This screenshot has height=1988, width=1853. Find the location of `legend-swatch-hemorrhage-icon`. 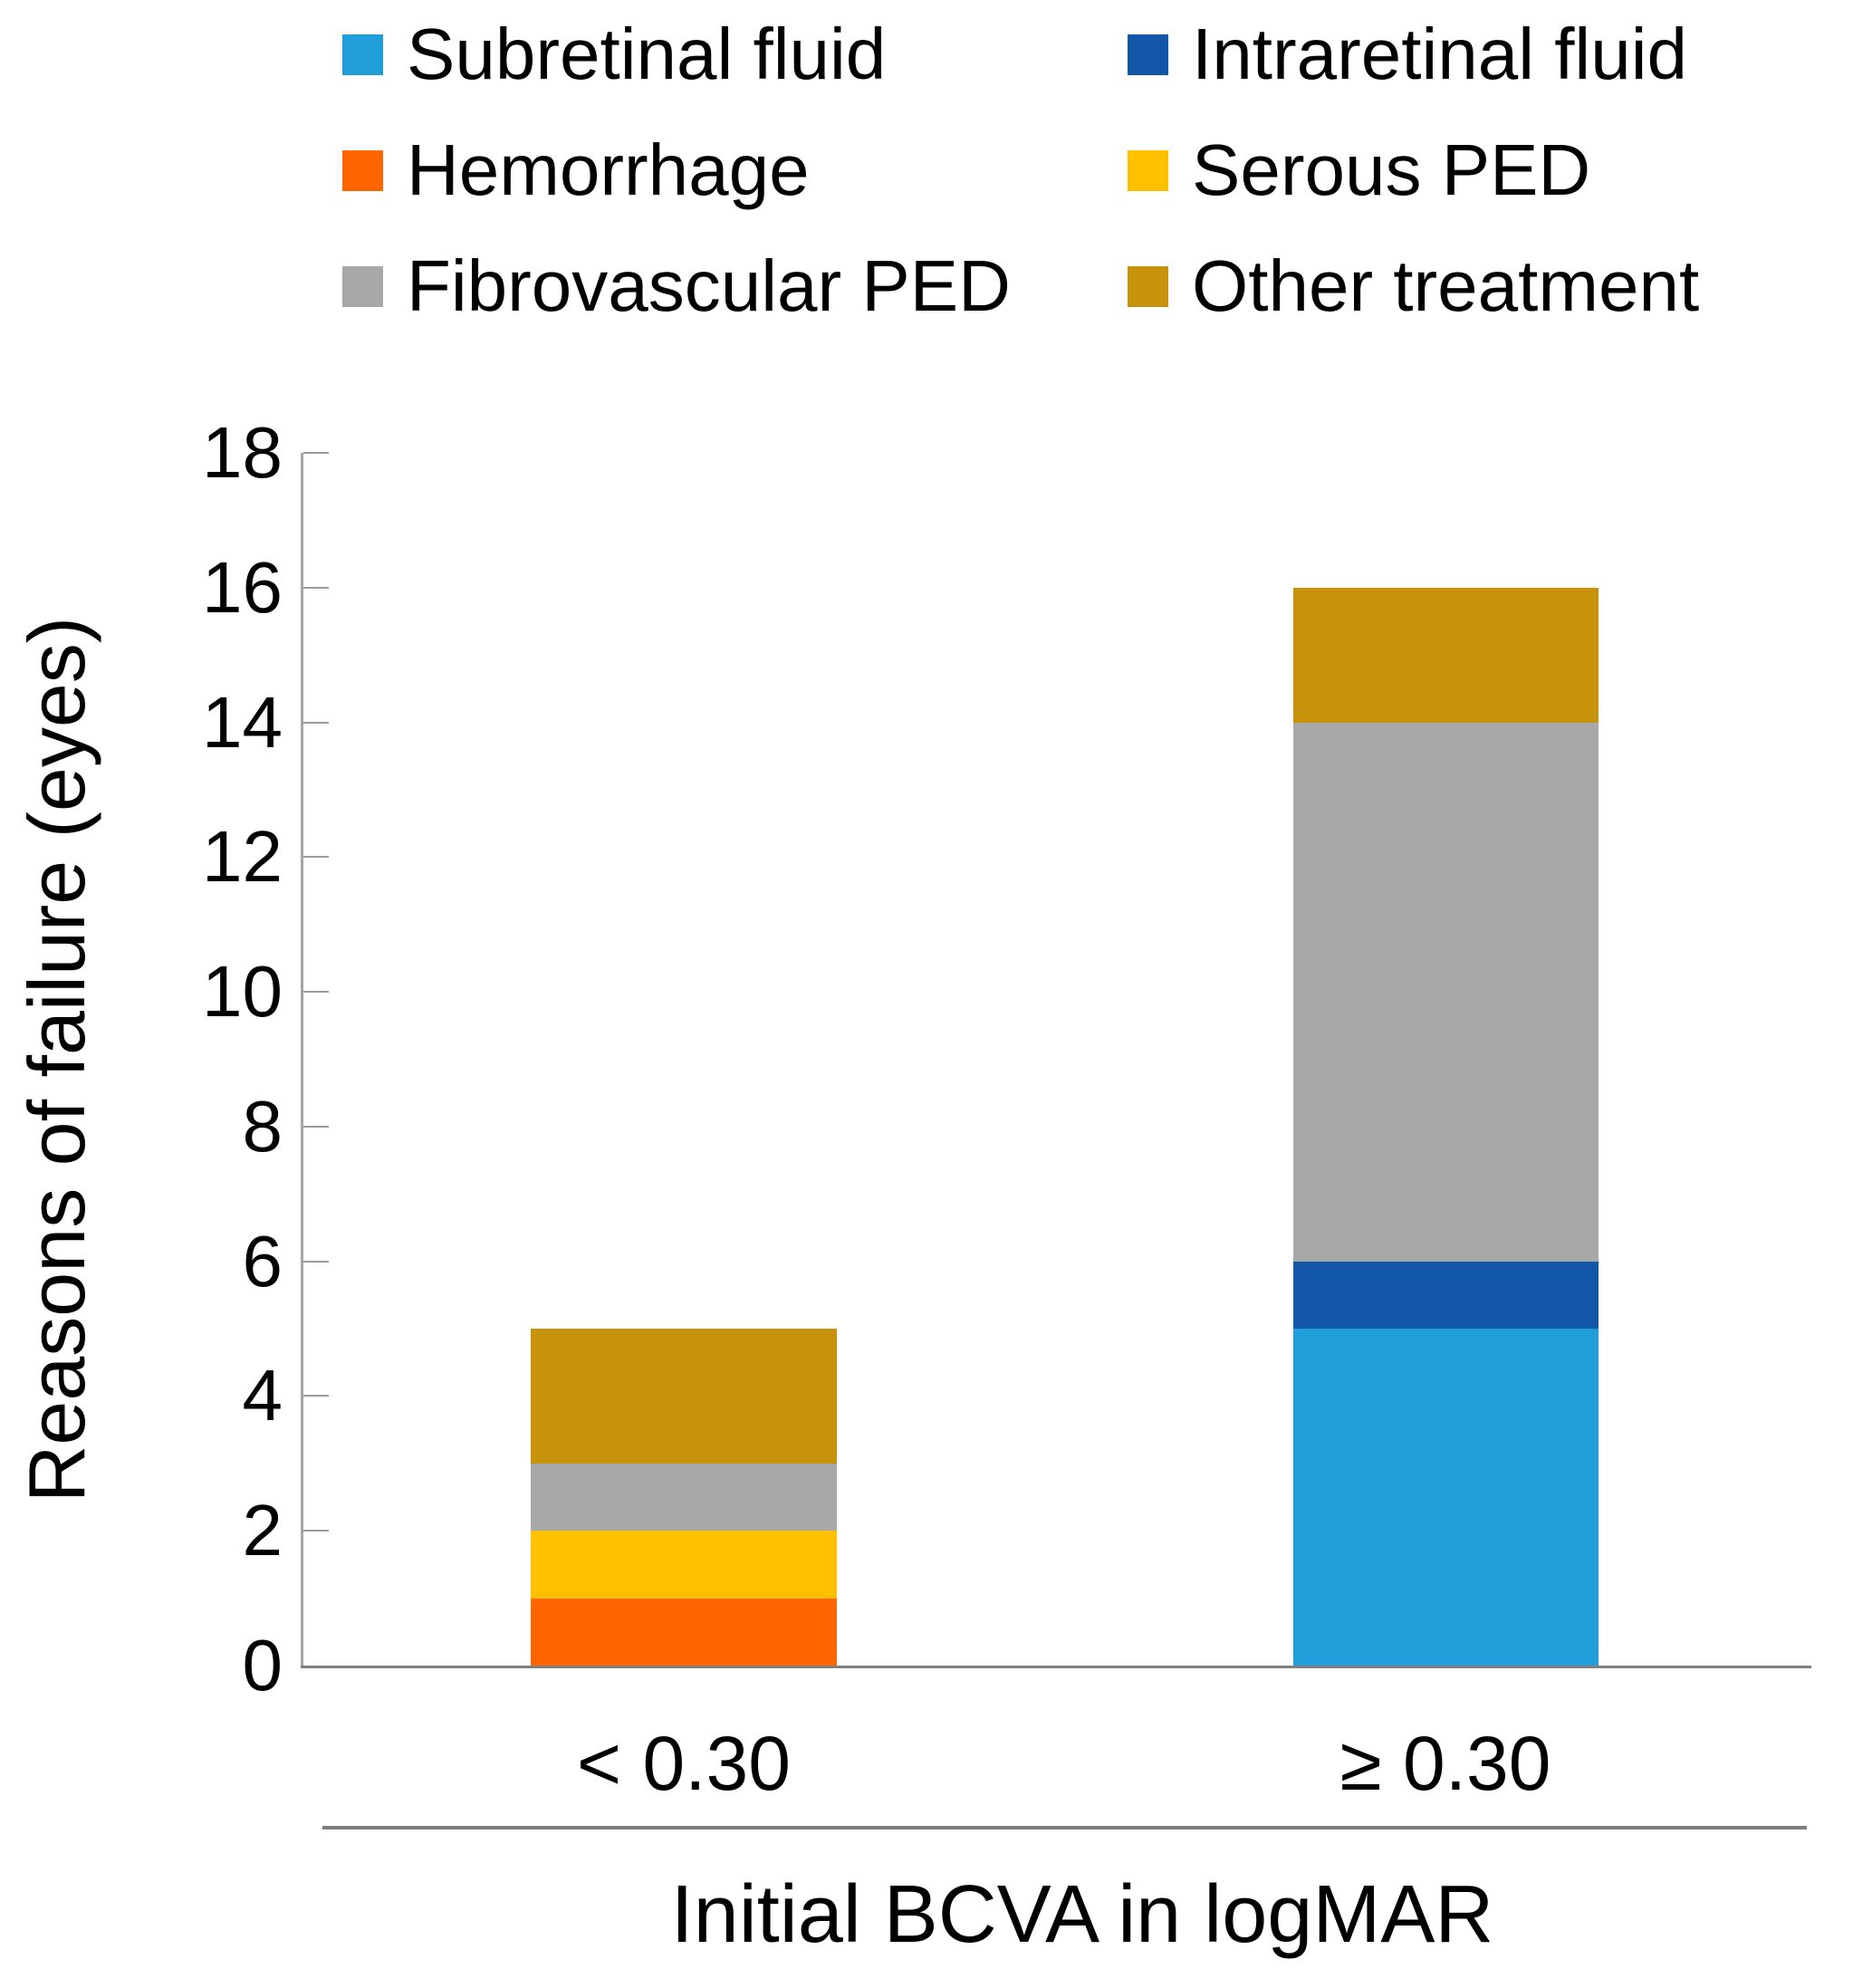

legend-swatch-hemorrhage-icon is located at coordinates (362, 170).